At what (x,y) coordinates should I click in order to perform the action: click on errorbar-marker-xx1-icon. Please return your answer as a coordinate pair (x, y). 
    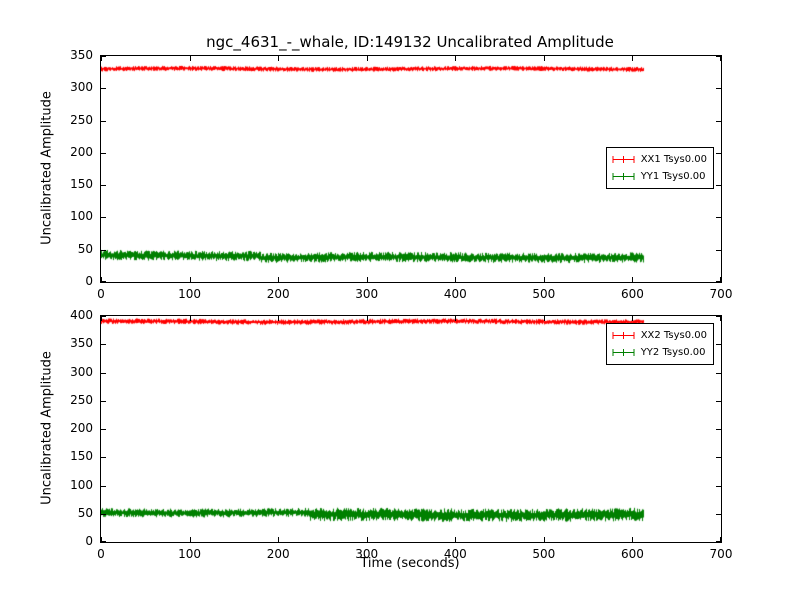
    Looking at the image, I should click on (623, 159).